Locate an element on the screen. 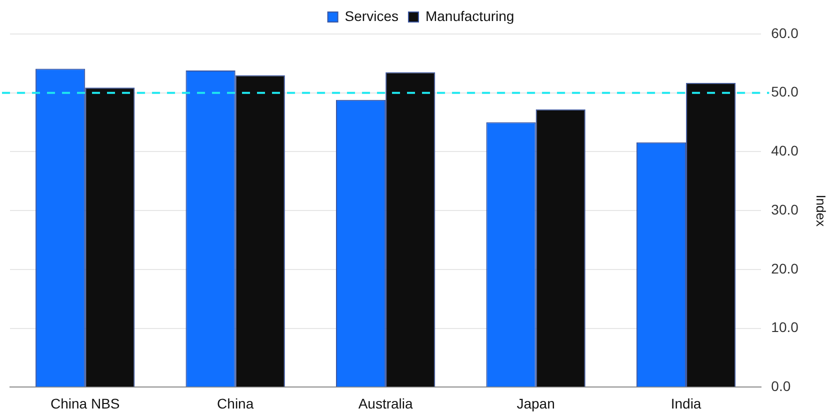 The width and height of the screenshot is (836, 418). y-tick-label: 50.0 is located at coordinates (785, 92).